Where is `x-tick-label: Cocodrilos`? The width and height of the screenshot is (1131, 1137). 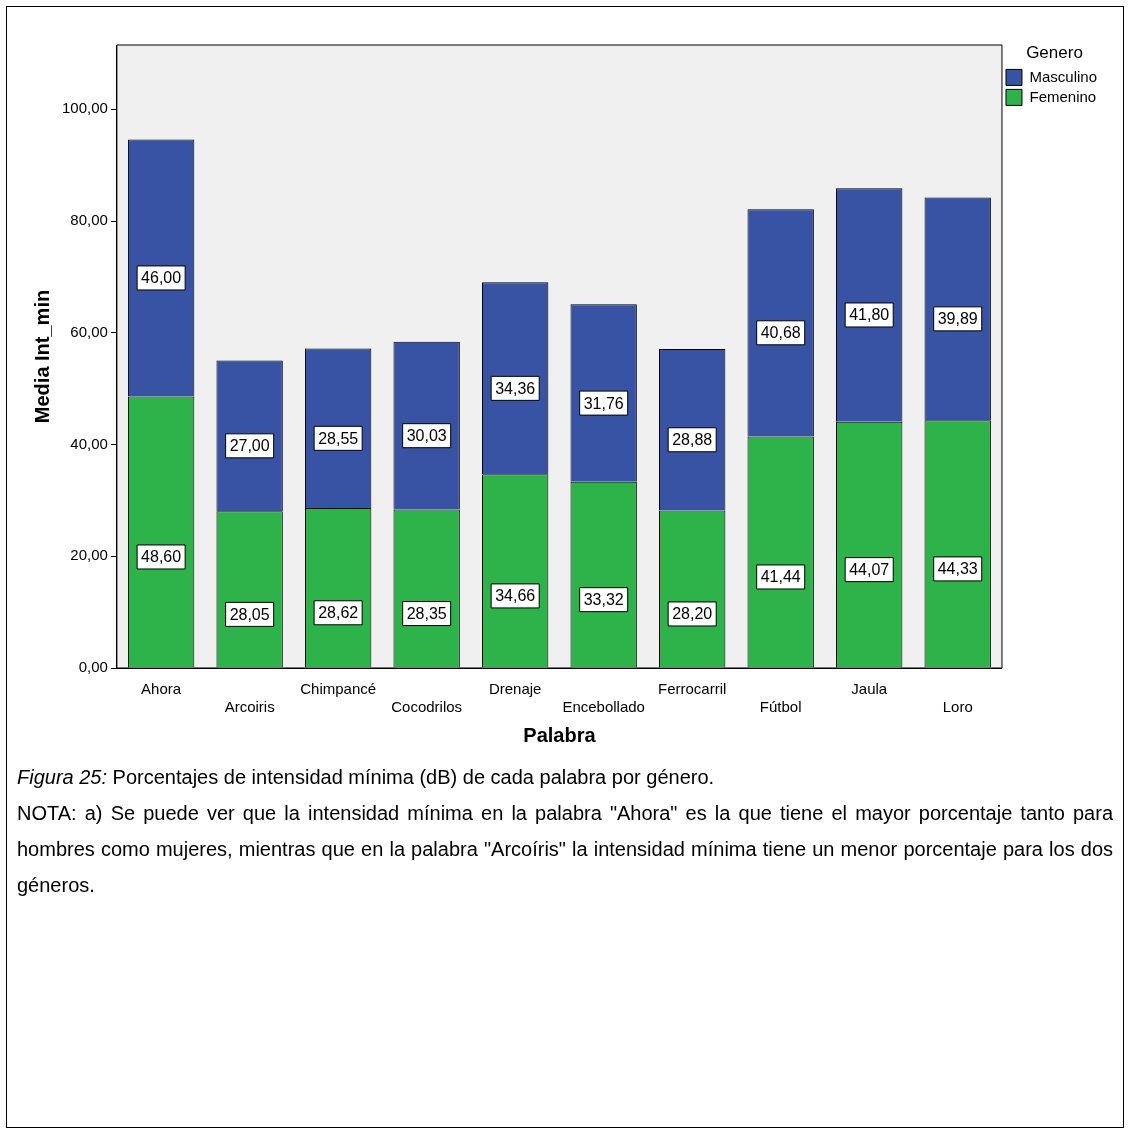
x-tick-label: Cocodrilos is located at coordinates (427, 707).